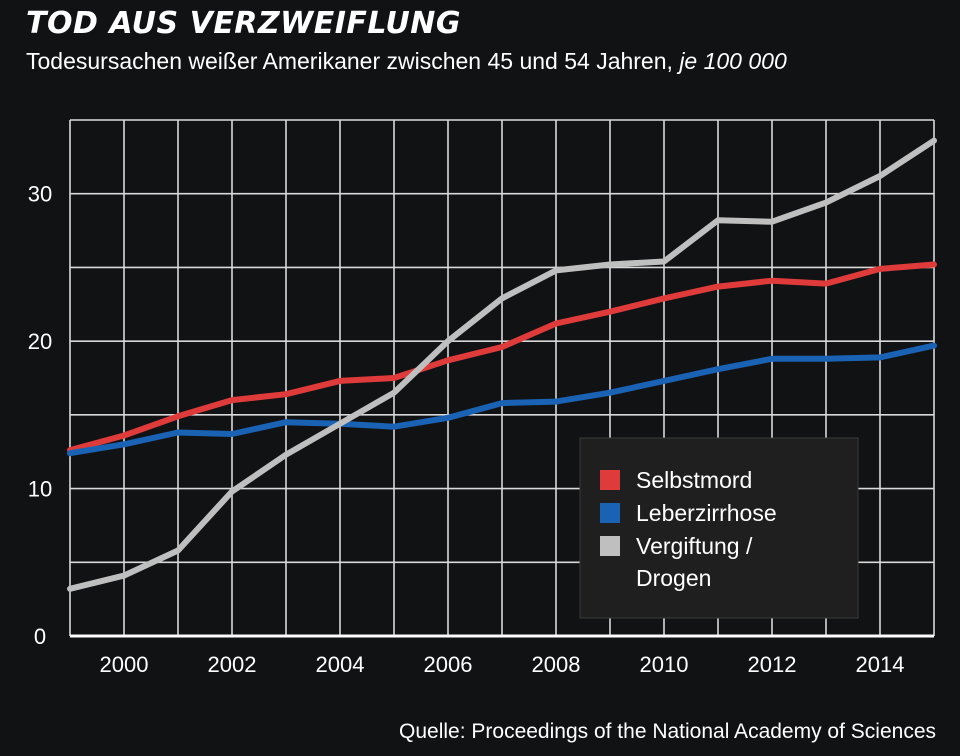 This screenshot has width=960, height=756. Describe the element at coordinates (556, 664) in the screenshot. I see `x-tick-label: 2008` at that location.